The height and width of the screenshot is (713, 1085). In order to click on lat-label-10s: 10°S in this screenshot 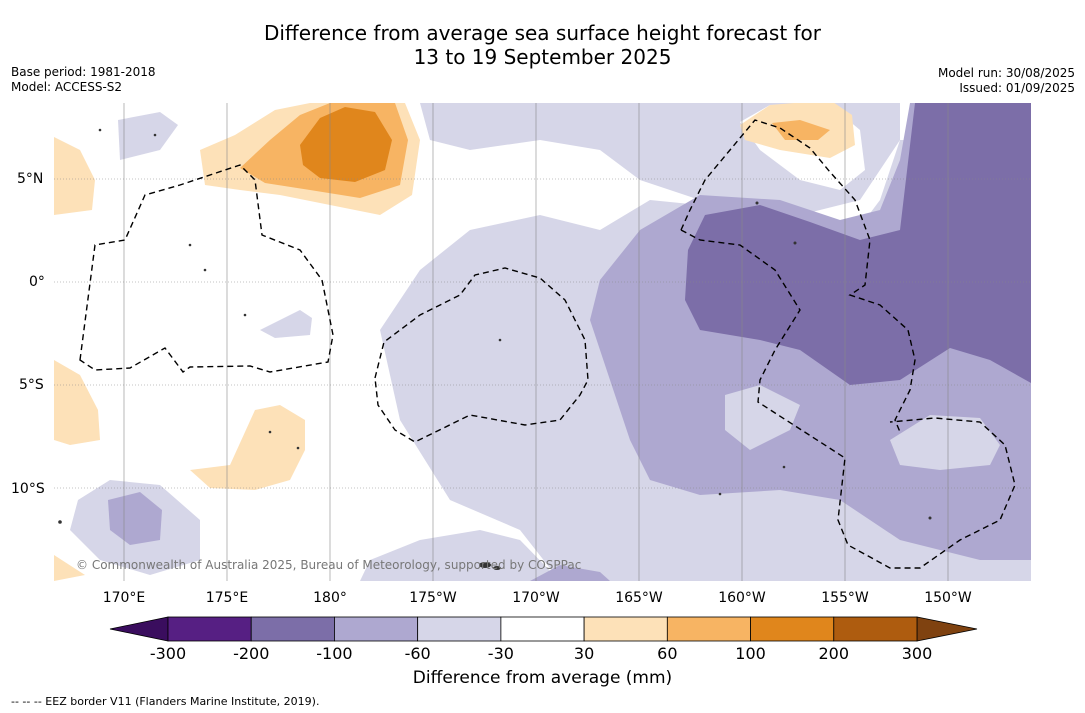, I will do `click(28, 489)`.